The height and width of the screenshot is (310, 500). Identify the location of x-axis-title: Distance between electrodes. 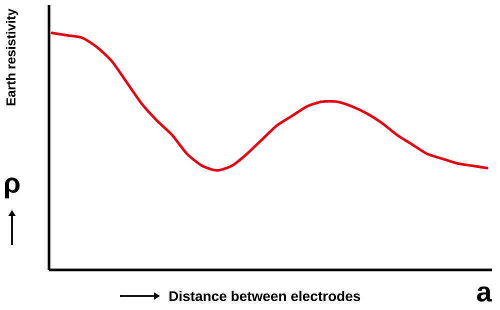
(264, 296).